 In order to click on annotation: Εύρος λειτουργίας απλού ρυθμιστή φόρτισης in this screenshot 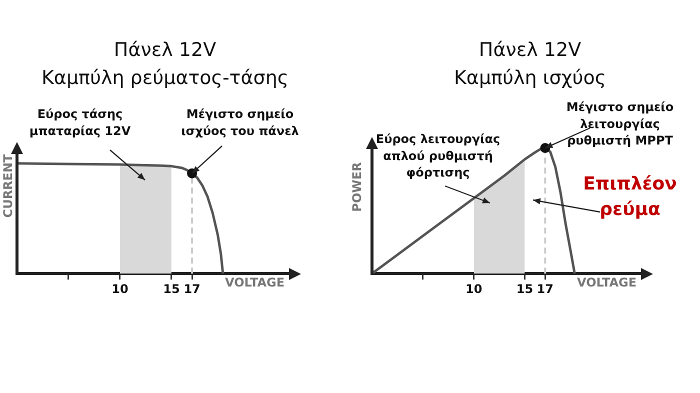, I will do `click(438, 156)`.